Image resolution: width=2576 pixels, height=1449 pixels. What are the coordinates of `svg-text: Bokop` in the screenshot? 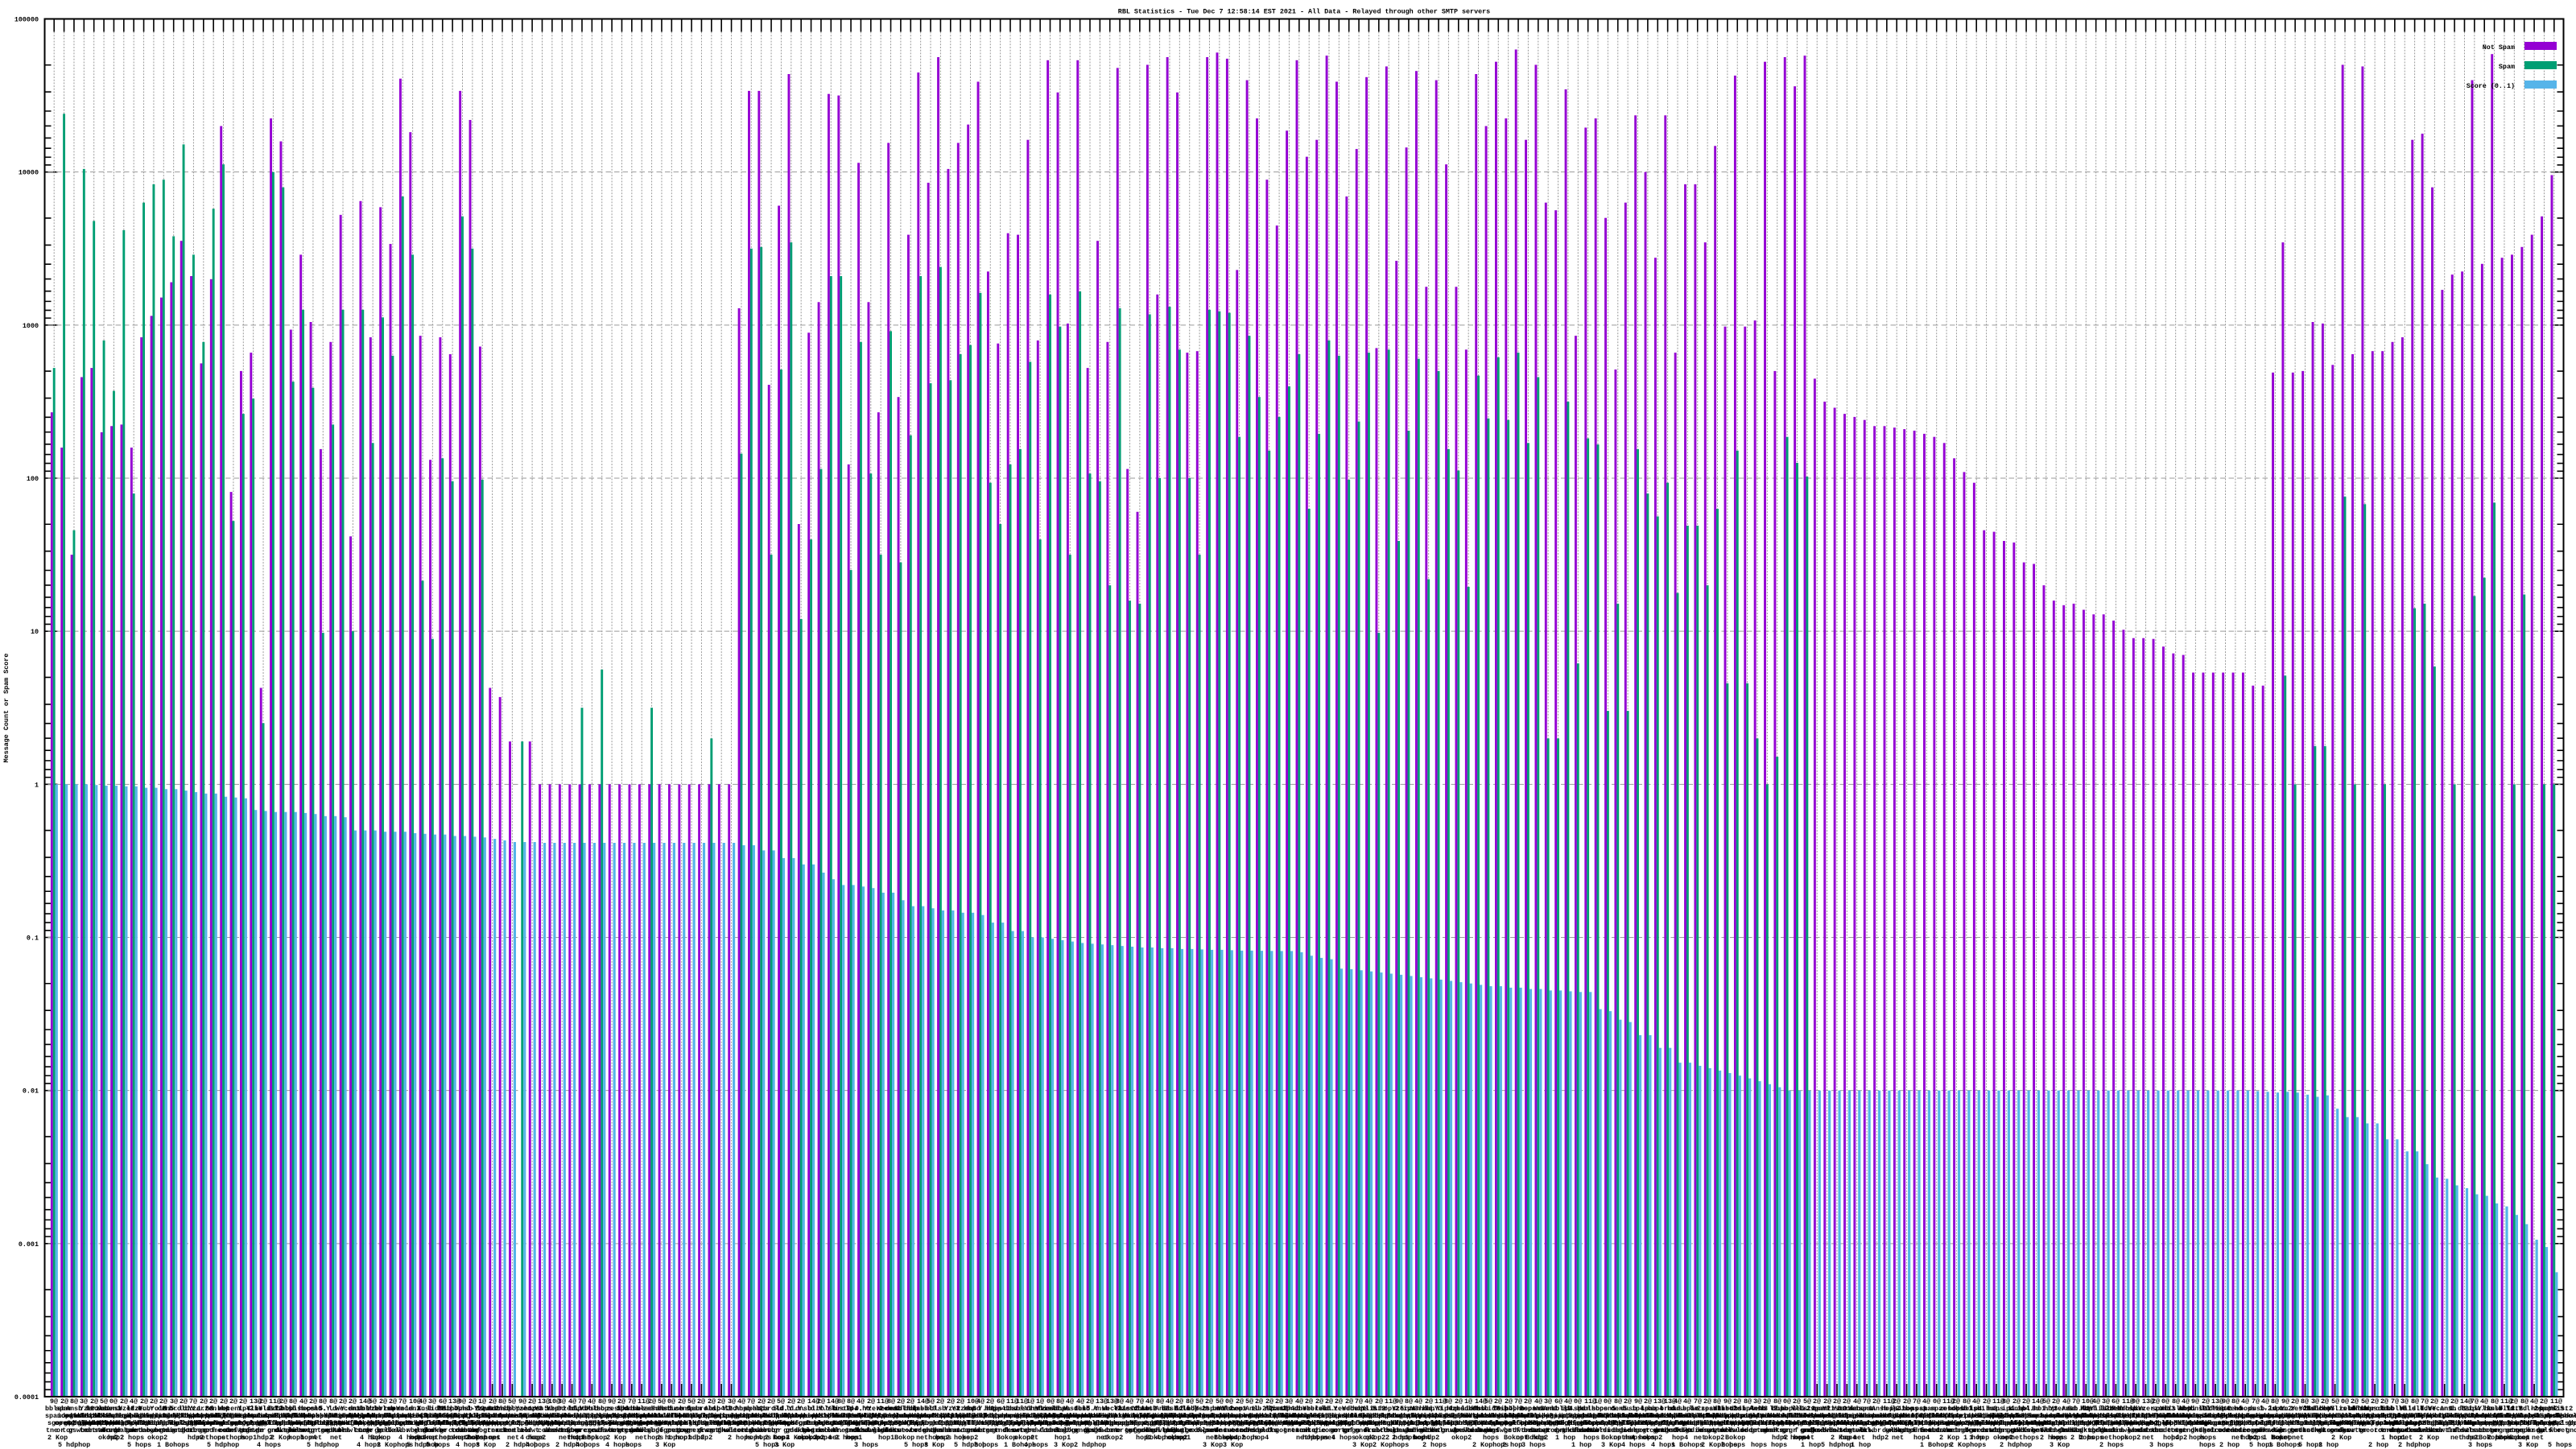 It's located at (597, 1438).